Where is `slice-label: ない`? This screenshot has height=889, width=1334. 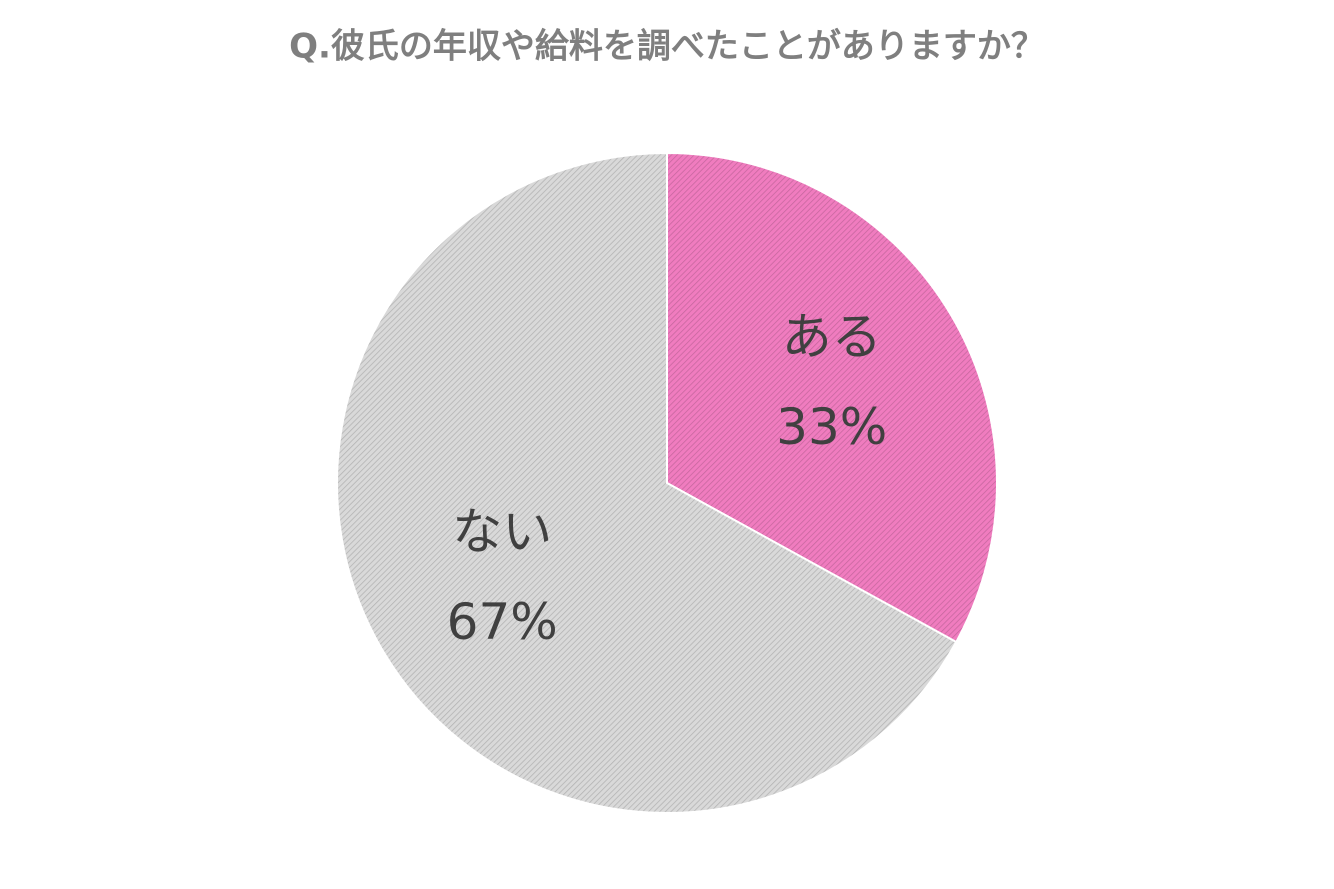 slice-label: ない is located at coordinates (502, 532).